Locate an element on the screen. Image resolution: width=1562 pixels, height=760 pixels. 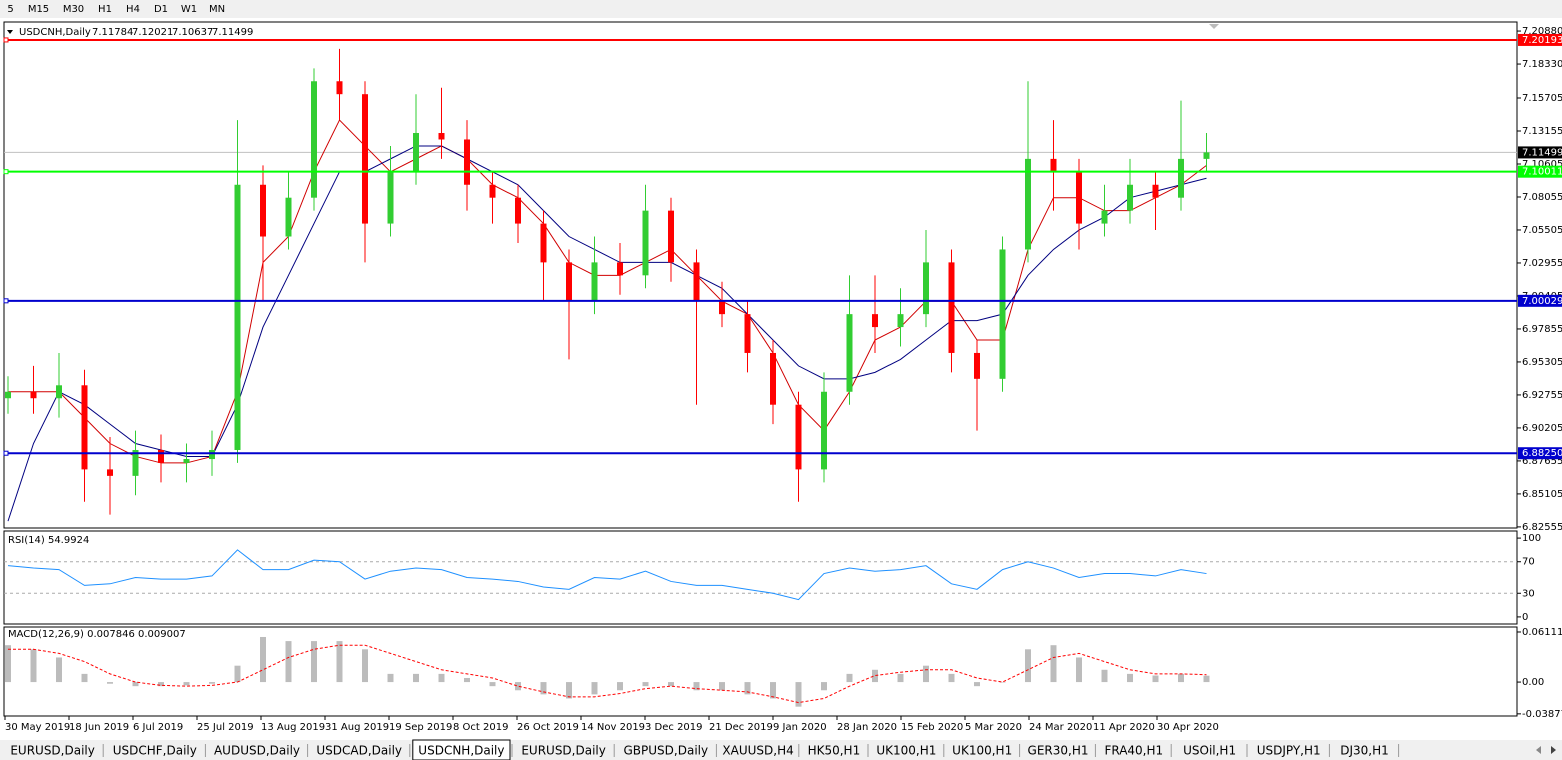
tab: USOil,H1 is located at coordinates (1211, 750).